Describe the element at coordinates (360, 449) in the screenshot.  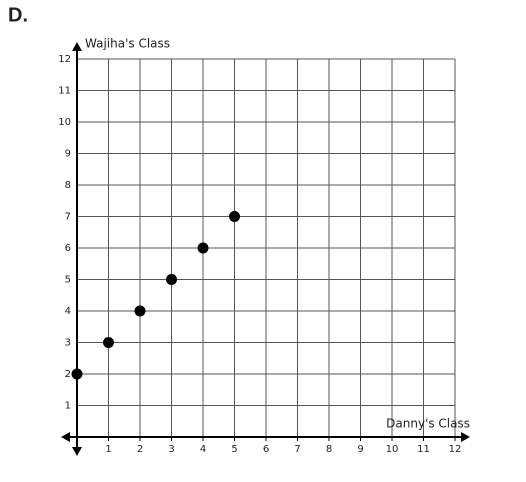
I see `x-tick-label: 9` at that location.